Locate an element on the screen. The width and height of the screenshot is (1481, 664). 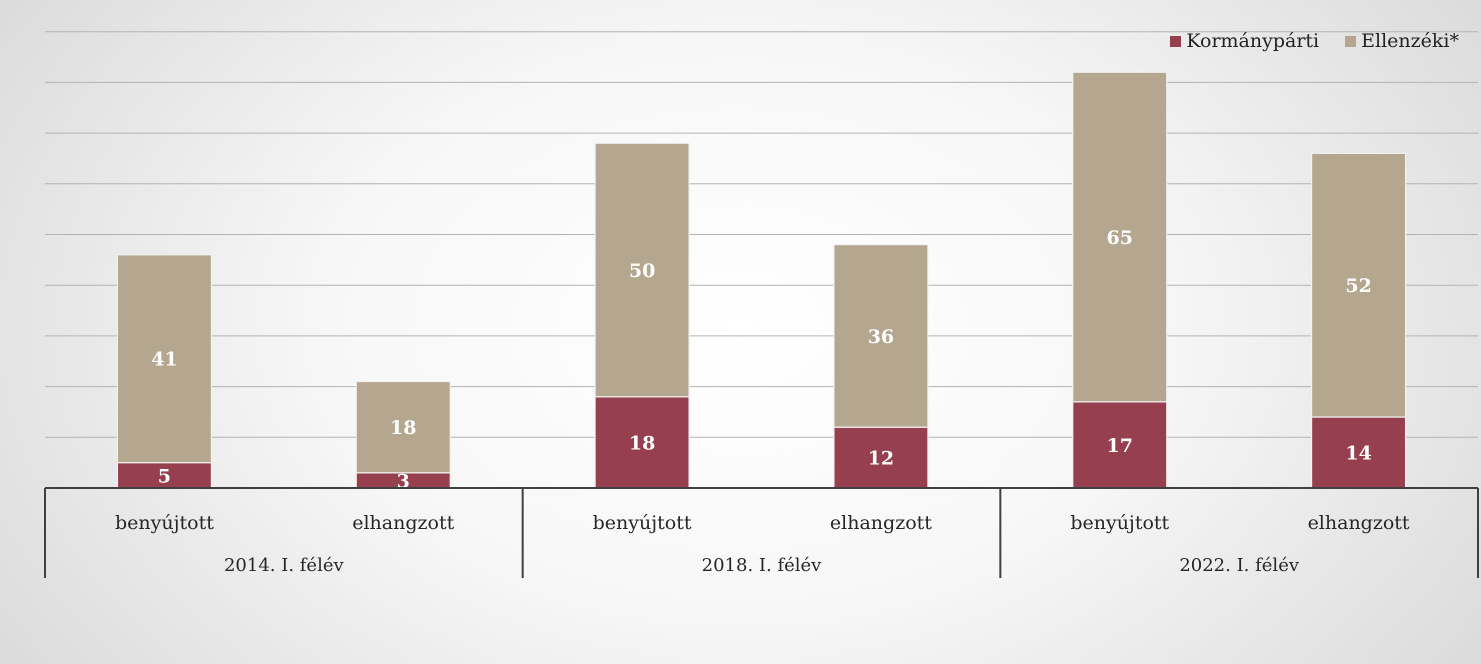
data-label: 5 is located at coordinates (164, 476).